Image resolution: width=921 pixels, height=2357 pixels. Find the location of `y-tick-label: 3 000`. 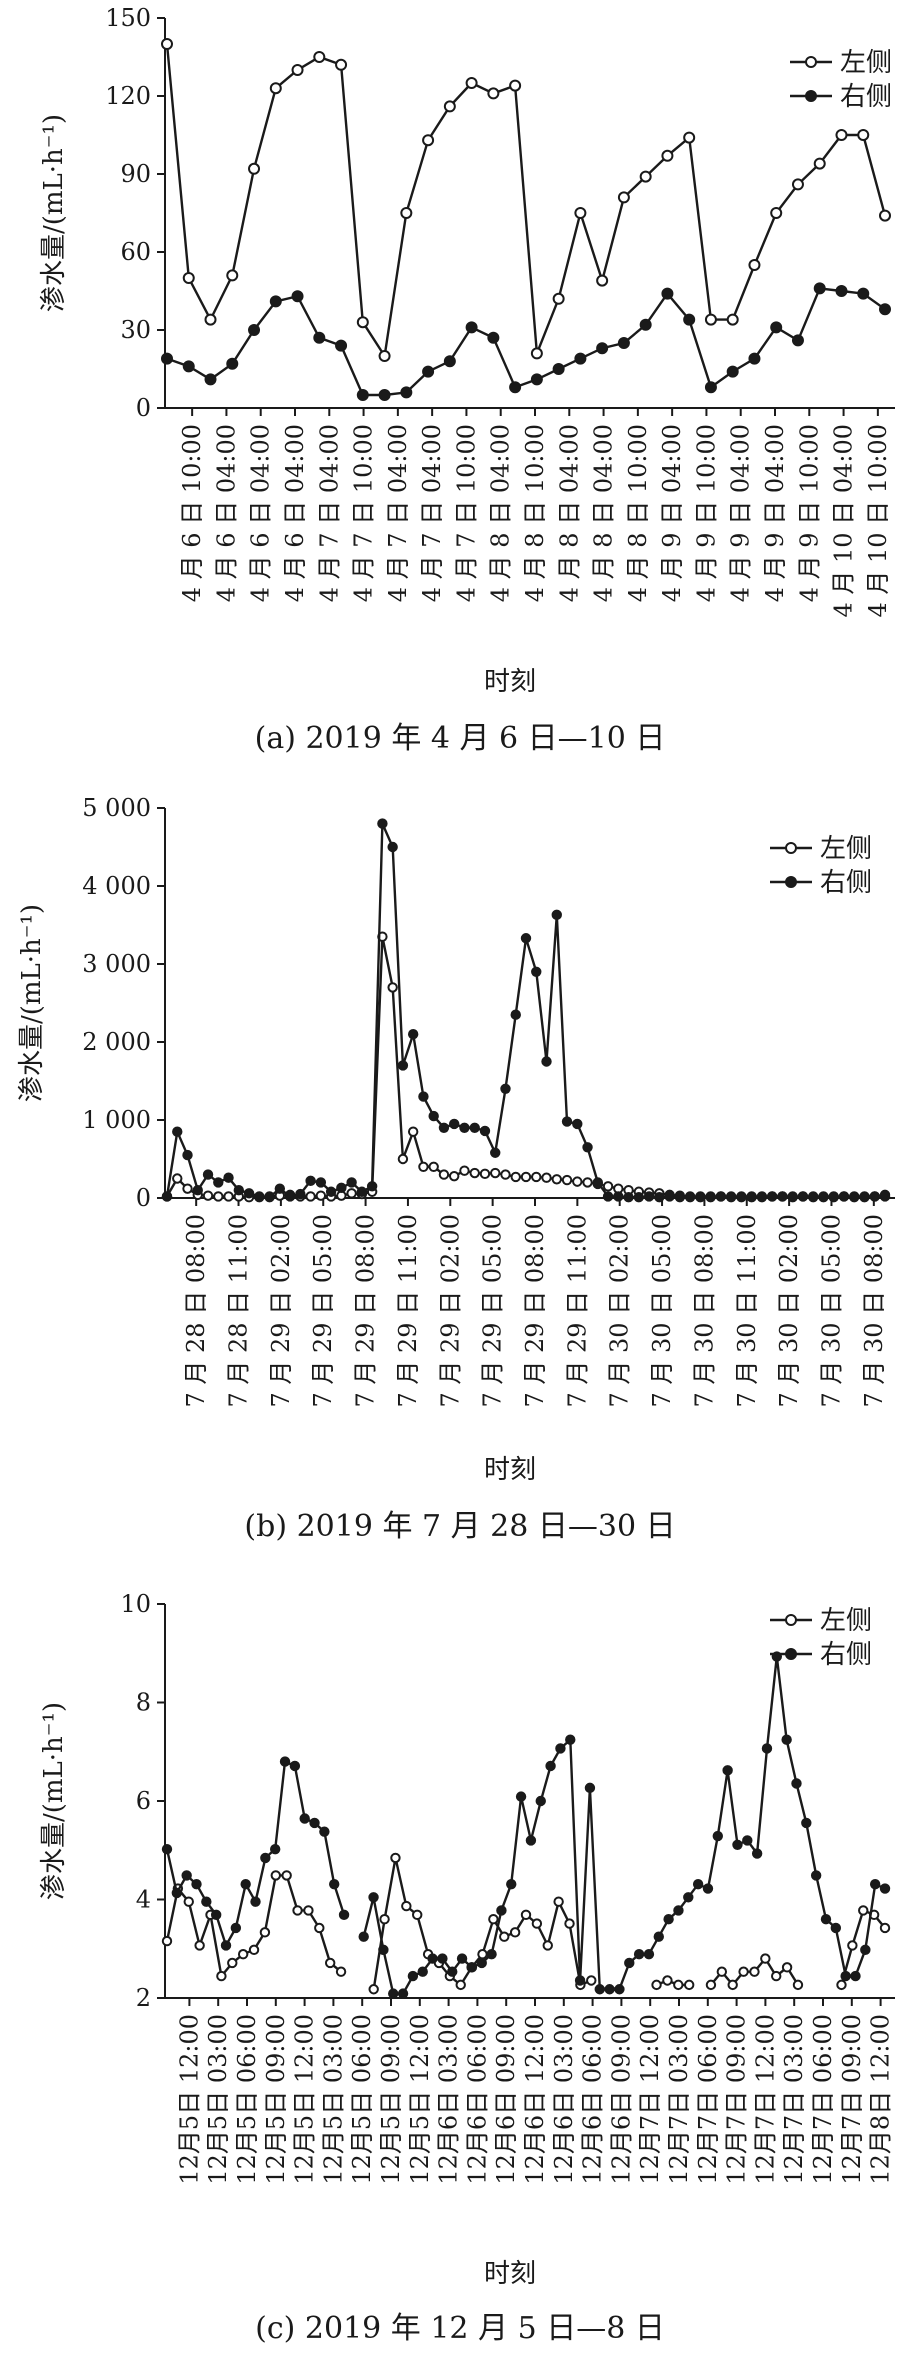

y-tick-label: 3 000 is located at coordinates (116, 964).